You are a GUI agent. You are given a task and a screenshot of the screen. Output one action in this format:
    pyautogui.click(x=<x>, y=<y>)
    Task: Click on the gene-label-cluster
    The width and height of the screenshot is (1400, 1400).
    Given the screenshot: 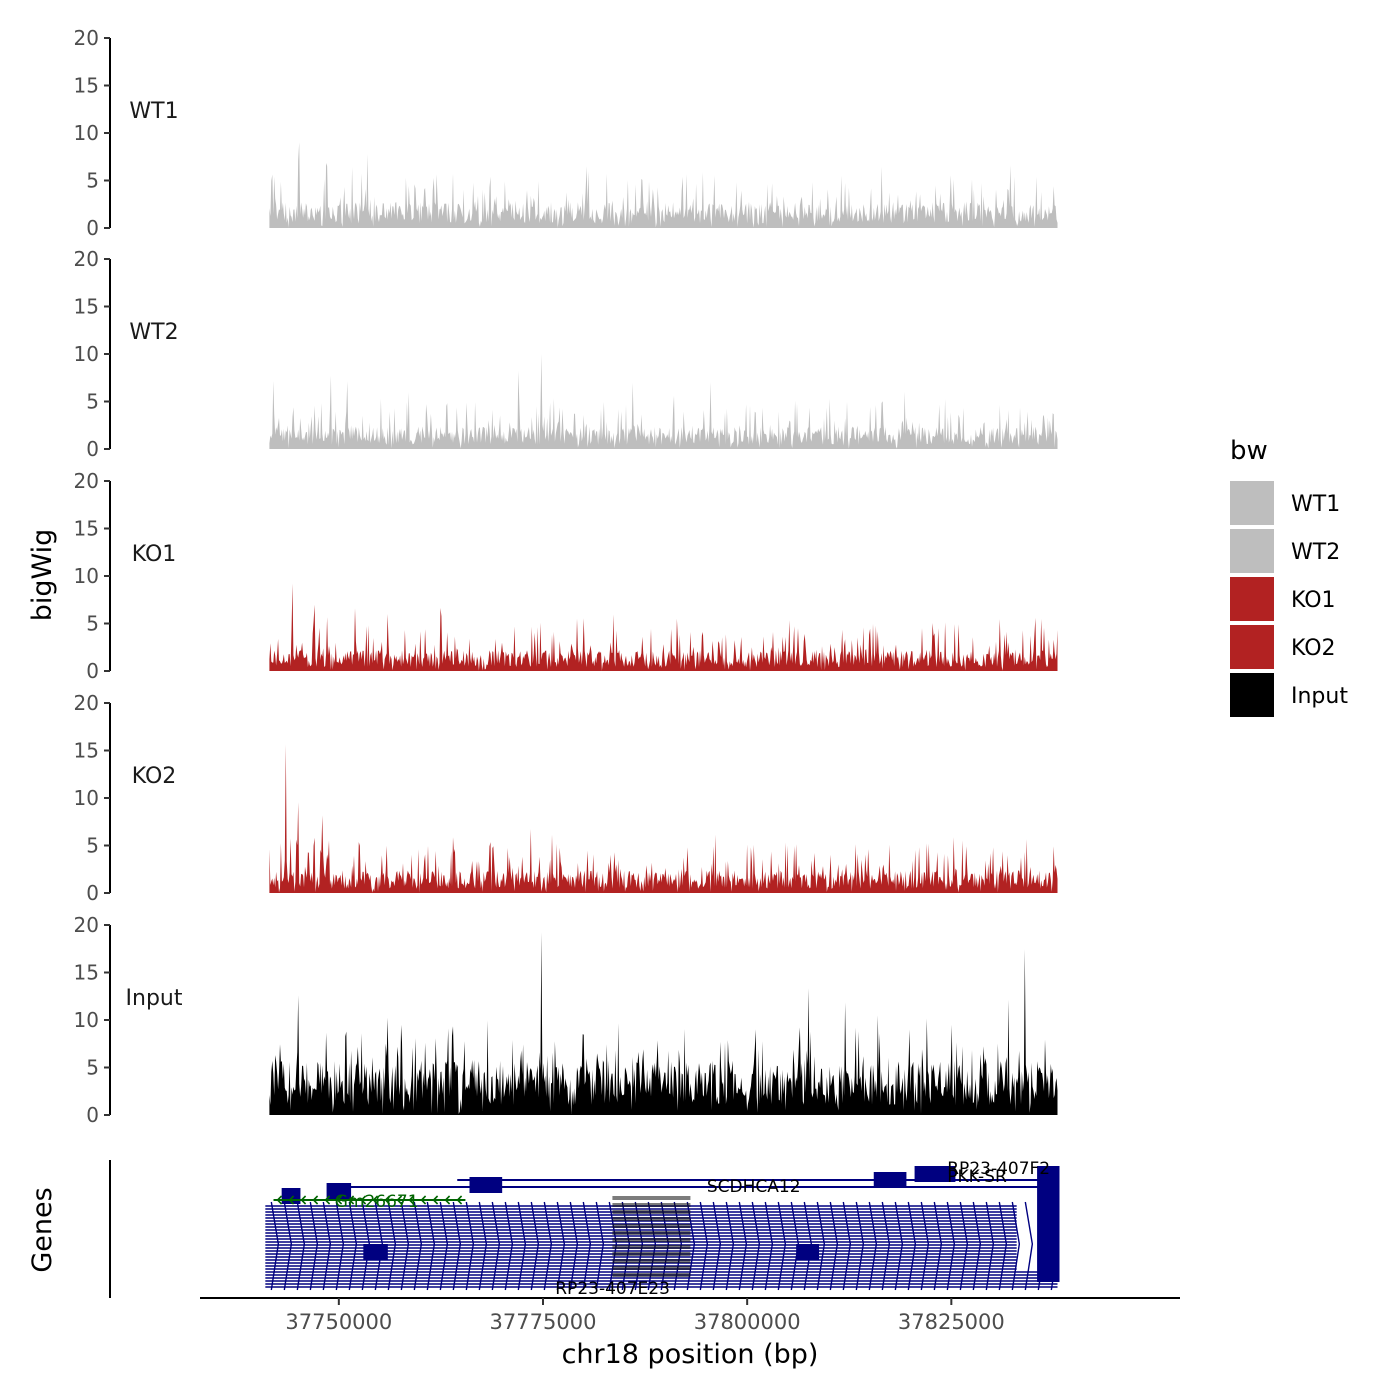 What is the action you would take?
    pyautogui.click(x=651, y=1236)
    